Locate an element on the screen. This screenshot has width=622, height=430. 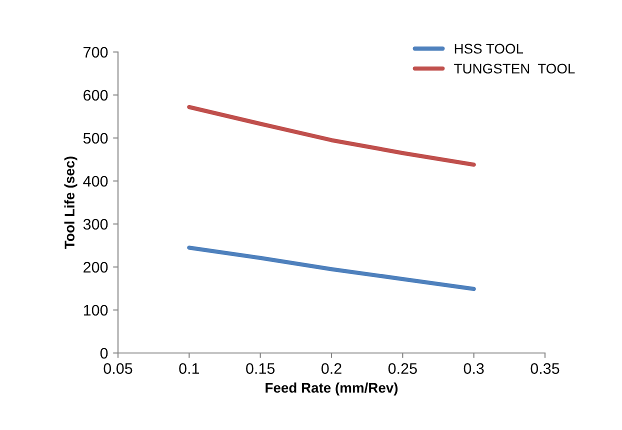
x-tick-label: 0.25 is located at coordinates (402, 368).